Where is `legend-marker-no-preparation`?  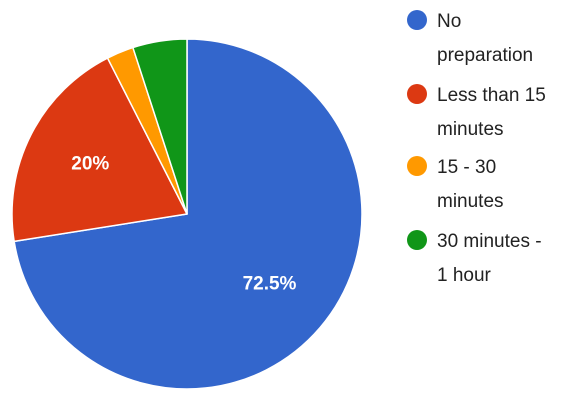
legend-marker-no-preparation is located at coordinates (417, 20).